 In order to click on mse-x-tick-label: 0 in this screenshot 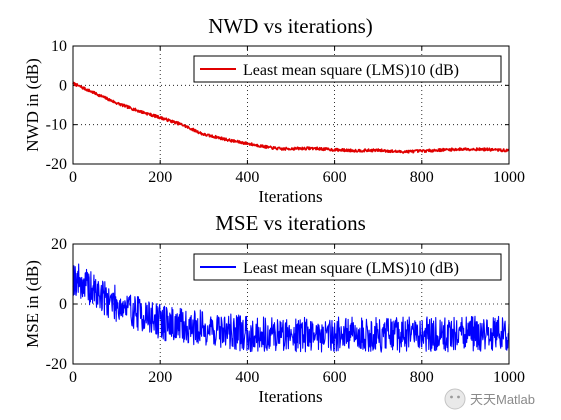, I will do `click(73, 377)`.